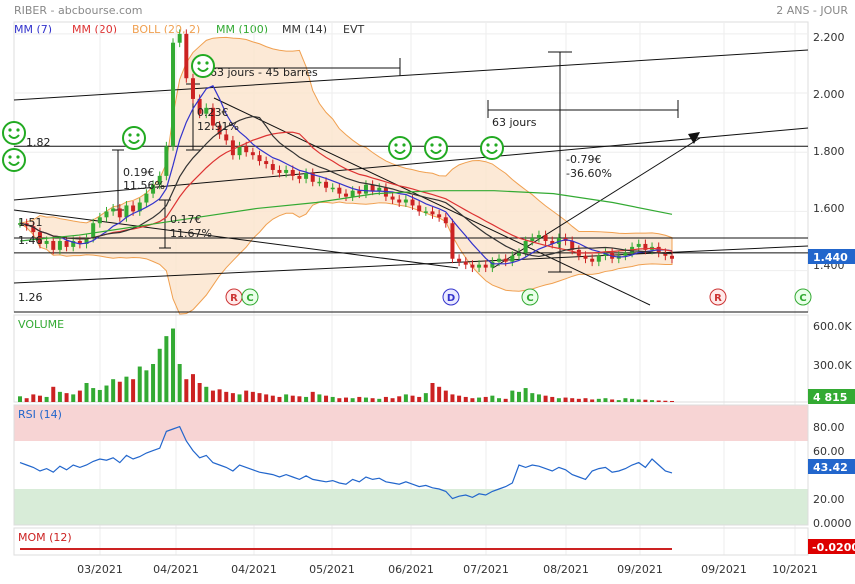 This screenshot has height=584, width=855. I want to click on volume-tick: 600.0K, so click(832, 326).